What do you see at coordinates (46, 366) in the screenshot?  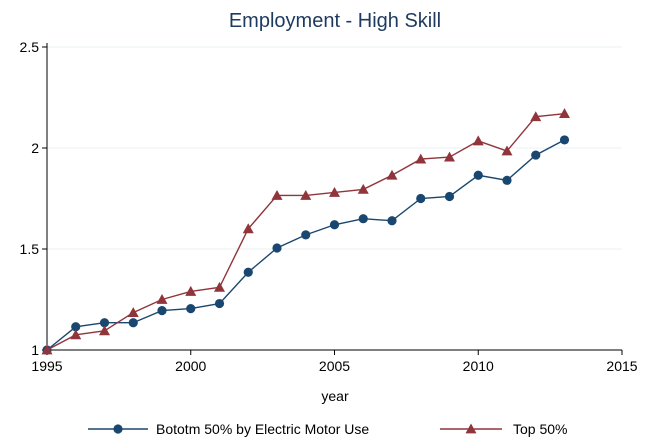 I see `x-tick-label: 1995` at bounding box center [46, 366].